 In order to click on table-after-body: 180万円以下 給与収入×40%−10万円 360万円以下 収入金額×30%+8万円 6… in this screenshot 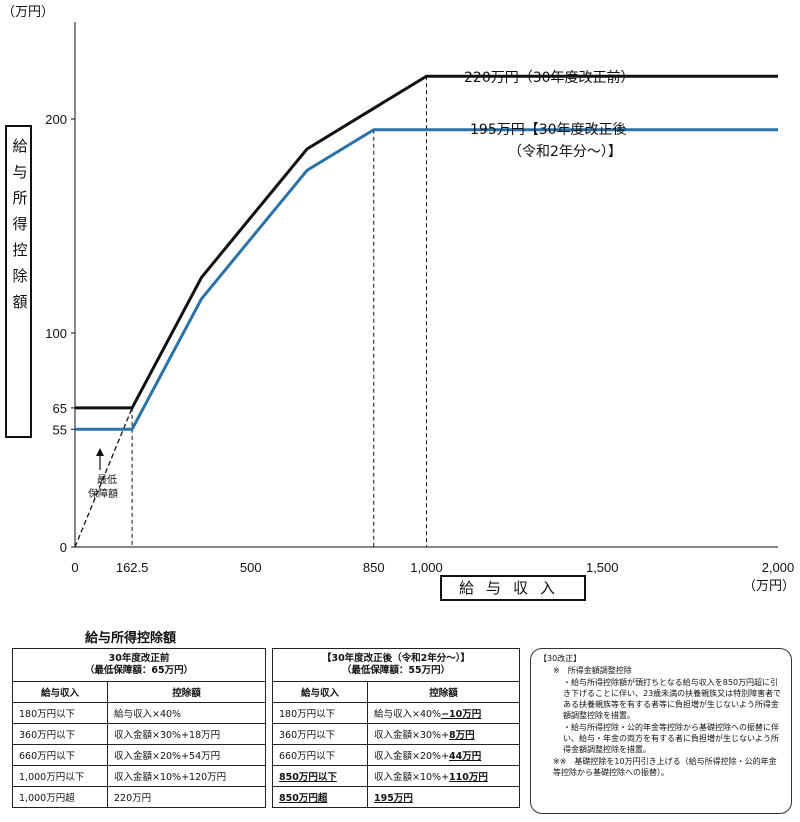, I will do `click(396, 755)`.